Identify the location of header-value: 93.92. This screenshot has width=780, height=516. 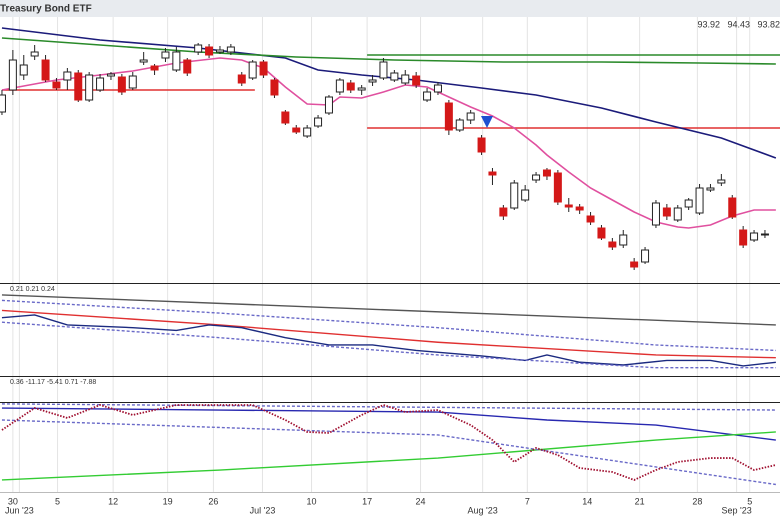
(708, 24).